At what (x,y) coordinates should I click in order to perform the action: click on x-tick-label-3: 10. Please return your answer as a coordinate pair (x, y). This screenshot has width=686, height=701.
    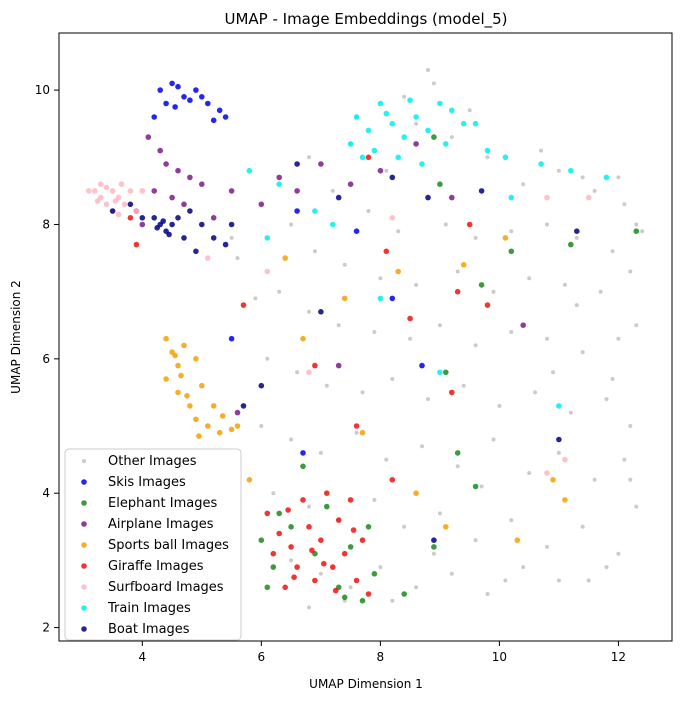
    Looking at the image, I should click on (499, 657).